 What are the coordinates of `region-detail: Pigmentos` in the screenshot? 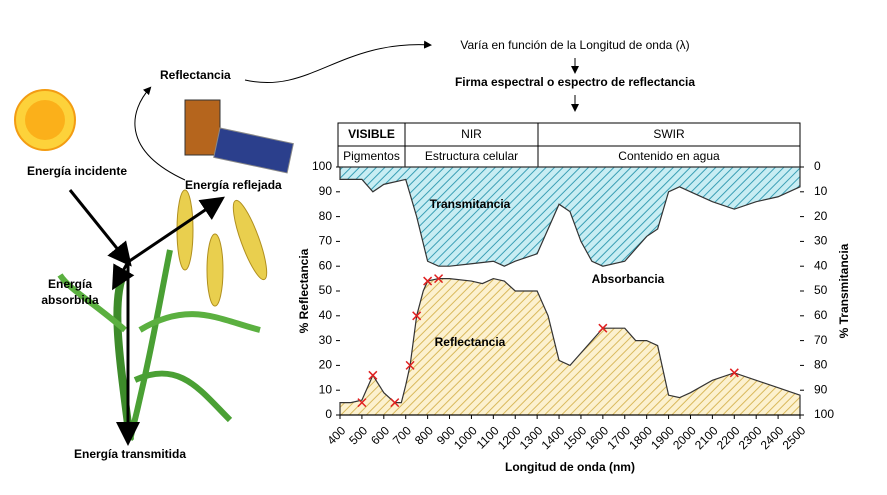 It's located at (371, 156).